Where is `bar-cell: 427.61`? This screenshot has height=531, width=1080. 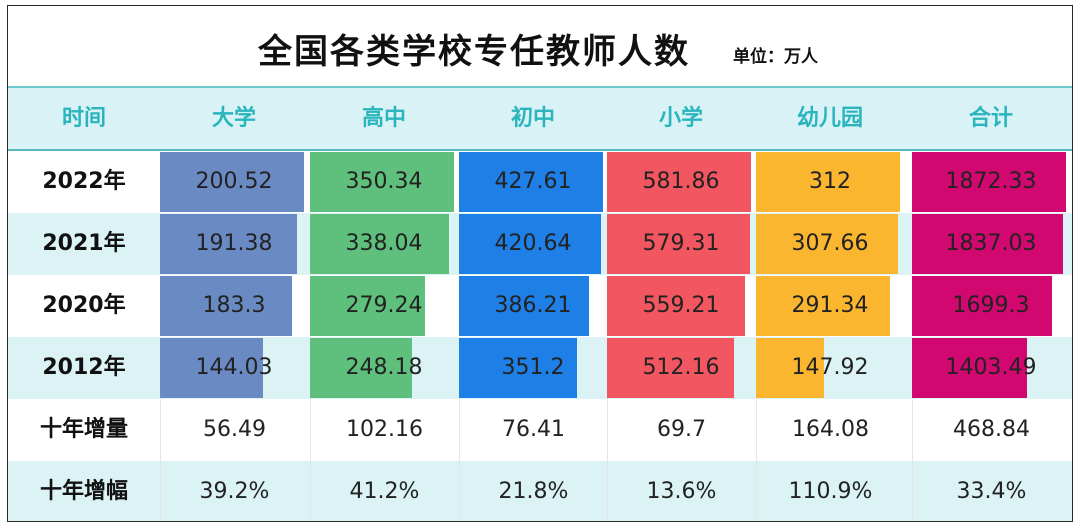
bar-cell: 427.61 is located at coordinates (533, 182).